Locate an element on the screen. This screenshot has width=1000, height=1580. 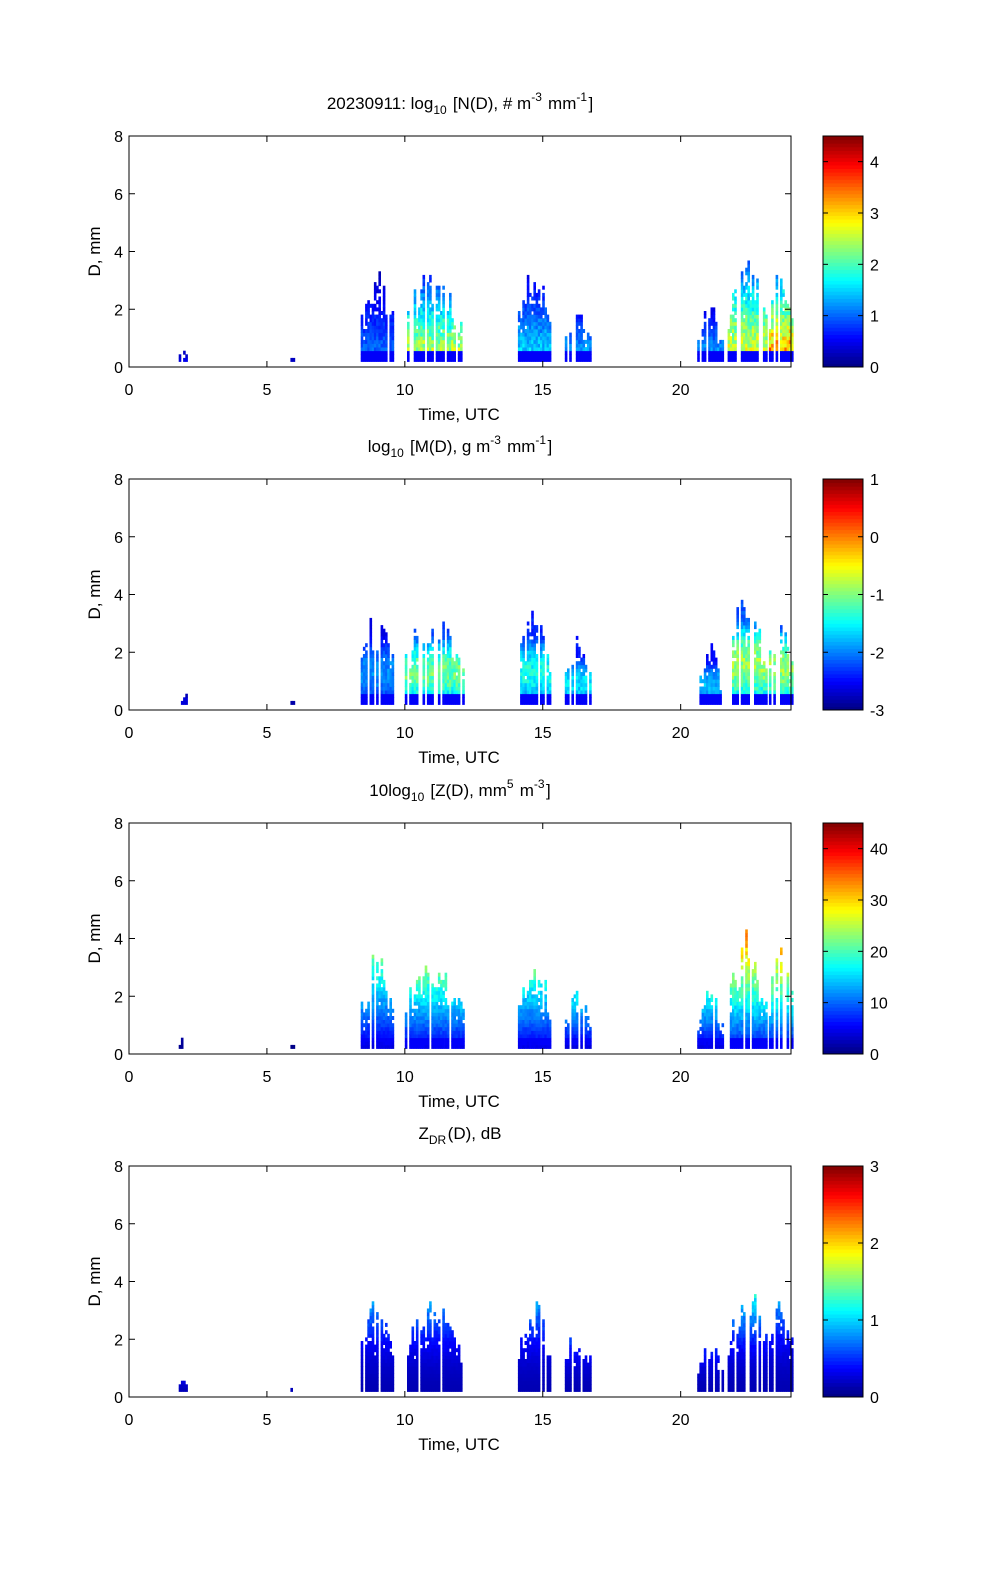
y-tick-label: 0 is located at coordinates (118, 368).